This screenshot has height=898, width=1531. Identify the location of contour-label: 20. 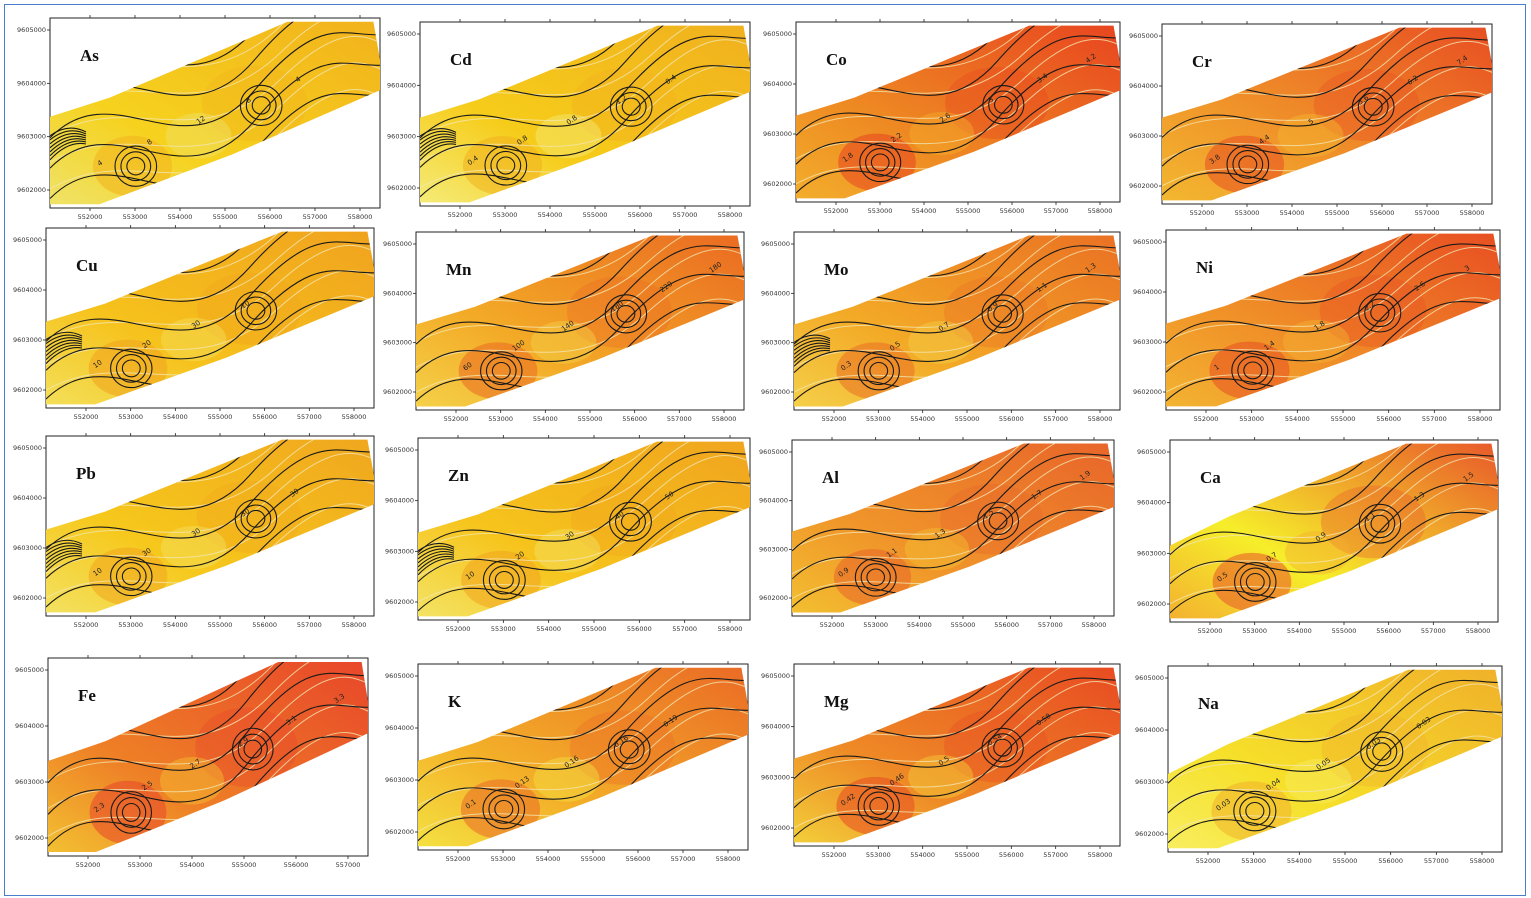
(520, 556).